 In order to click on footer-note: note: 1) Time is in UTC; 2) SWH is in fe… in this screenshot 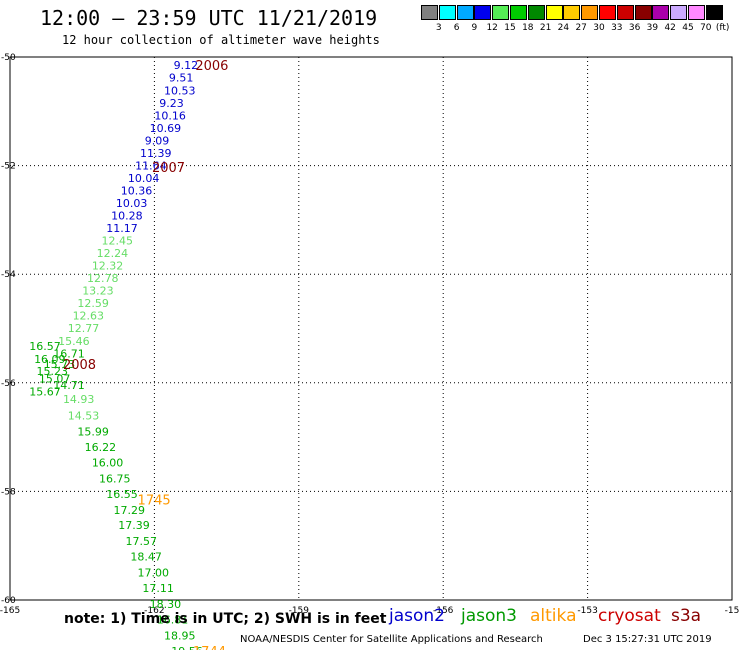, I will do `click(225, 619)`.